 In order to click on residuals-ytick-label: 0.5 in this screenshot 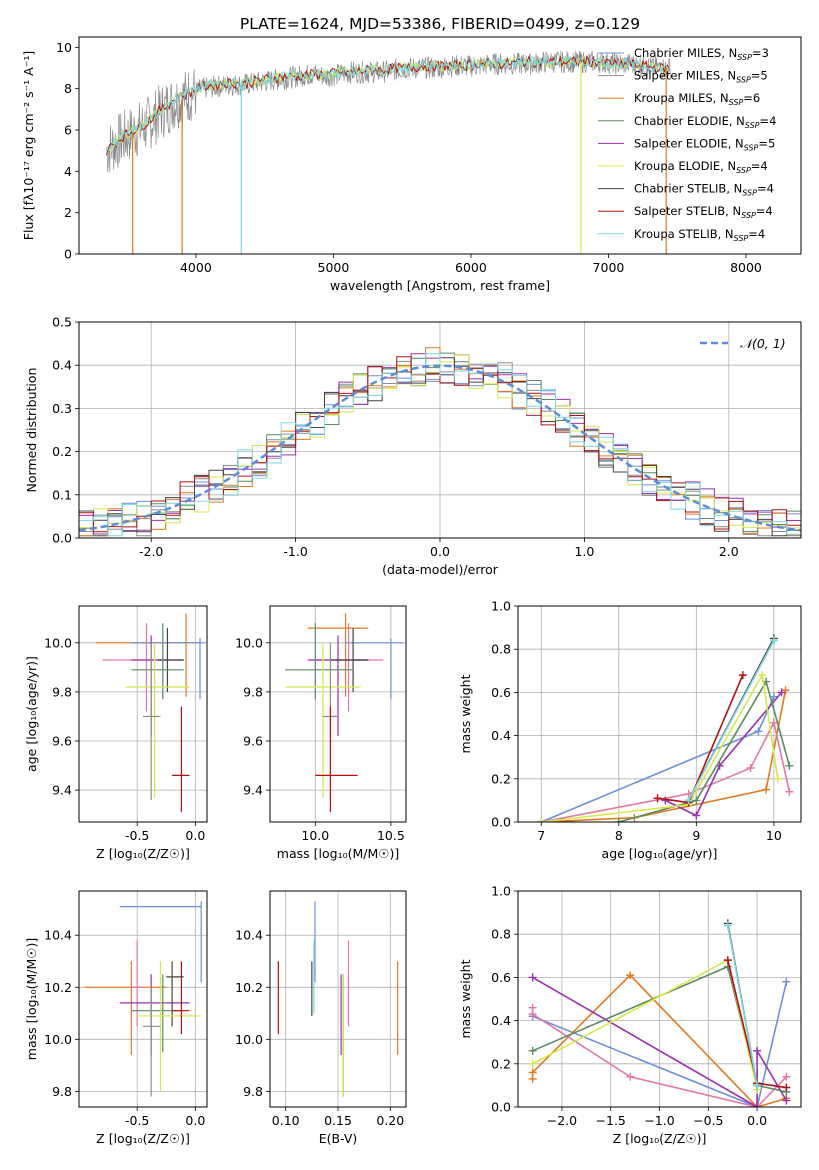, I will do `click(62, 322)`.